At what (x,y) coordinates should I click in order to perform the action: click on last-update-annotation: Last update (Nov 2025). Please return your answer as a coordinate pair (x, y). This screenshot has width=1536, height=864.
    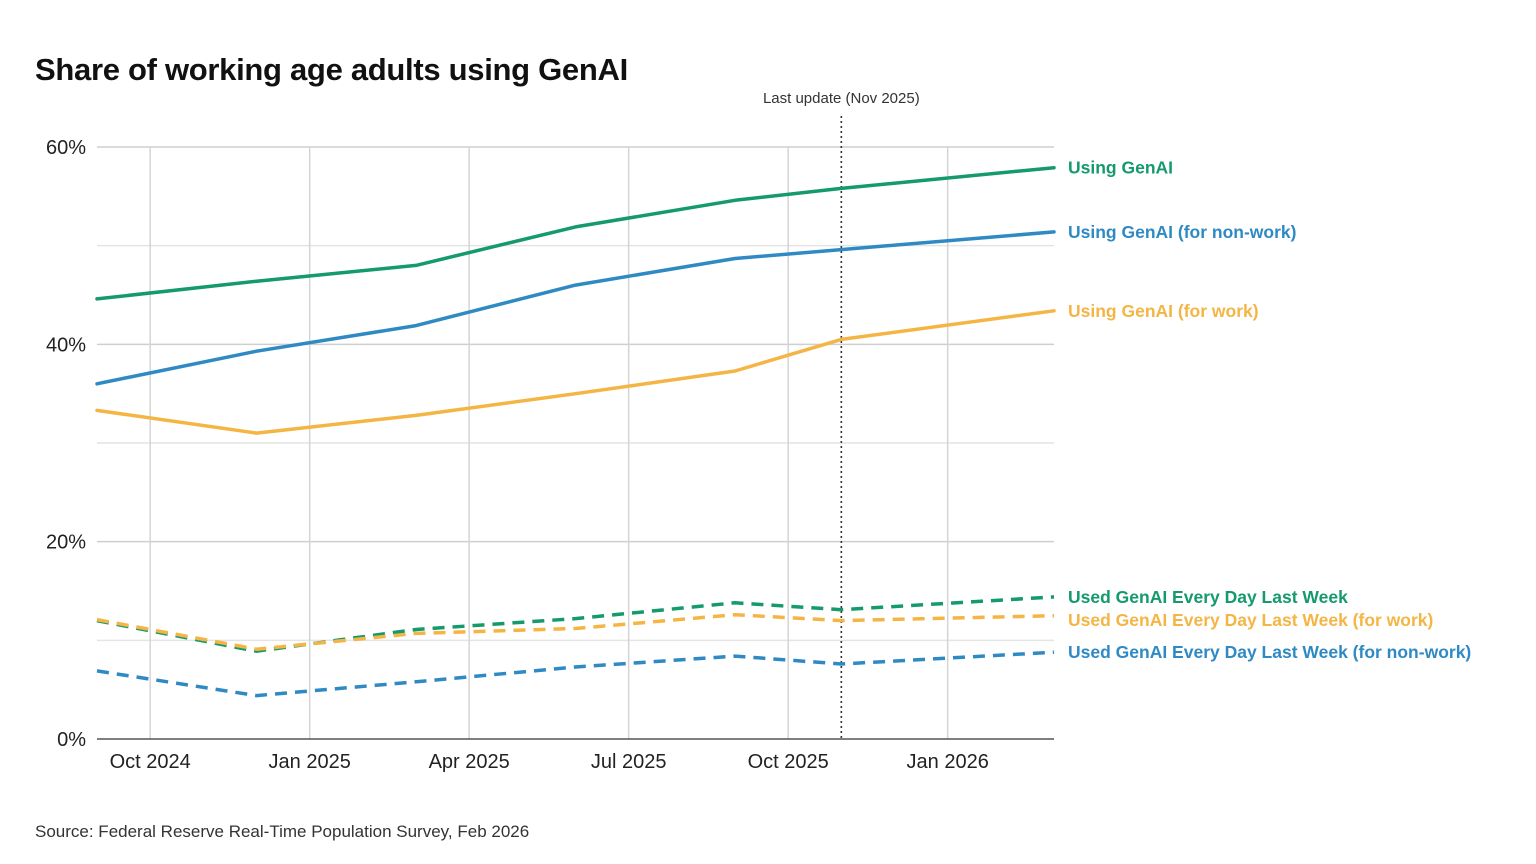
    Looking at the image, I should click on (841, 414).